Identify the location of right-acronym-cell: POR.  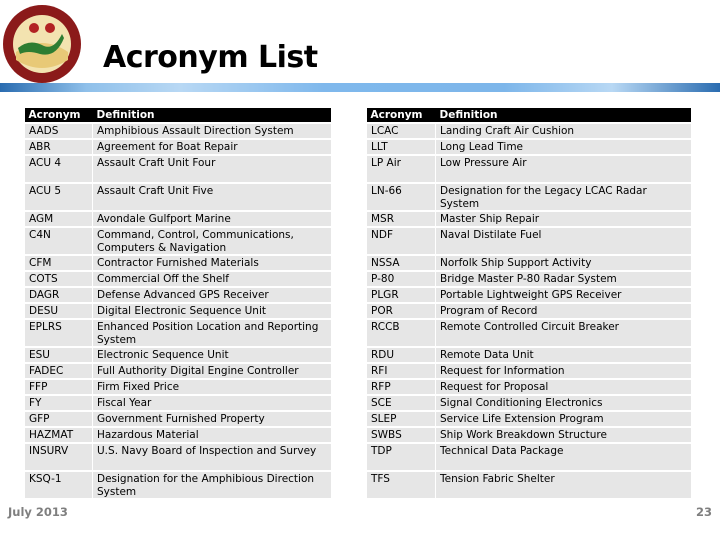
(401, 311).